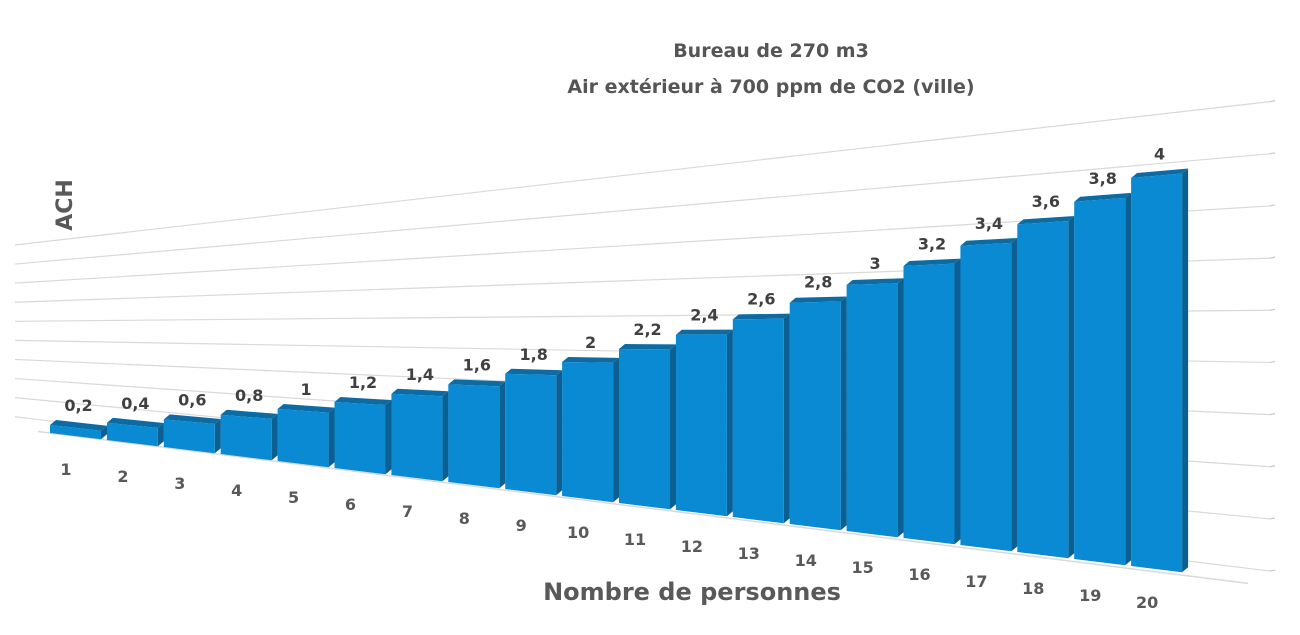 This screenshot has height=635, width=1300. Describe the element at coordinates (65, 205) in the screenshot. I see `y-axis-label: ACH` at that location.